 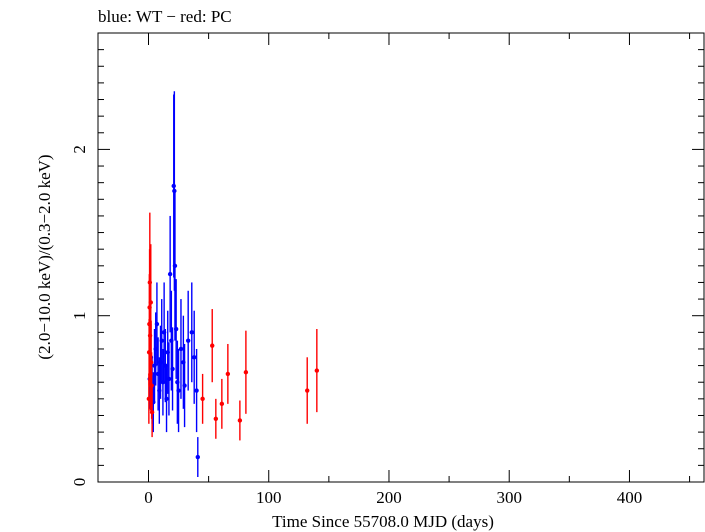 What do you see at coordinates (79, 149) in the screenshot?
I see `y-tick-label: 2` at bounding box center [79, 149].